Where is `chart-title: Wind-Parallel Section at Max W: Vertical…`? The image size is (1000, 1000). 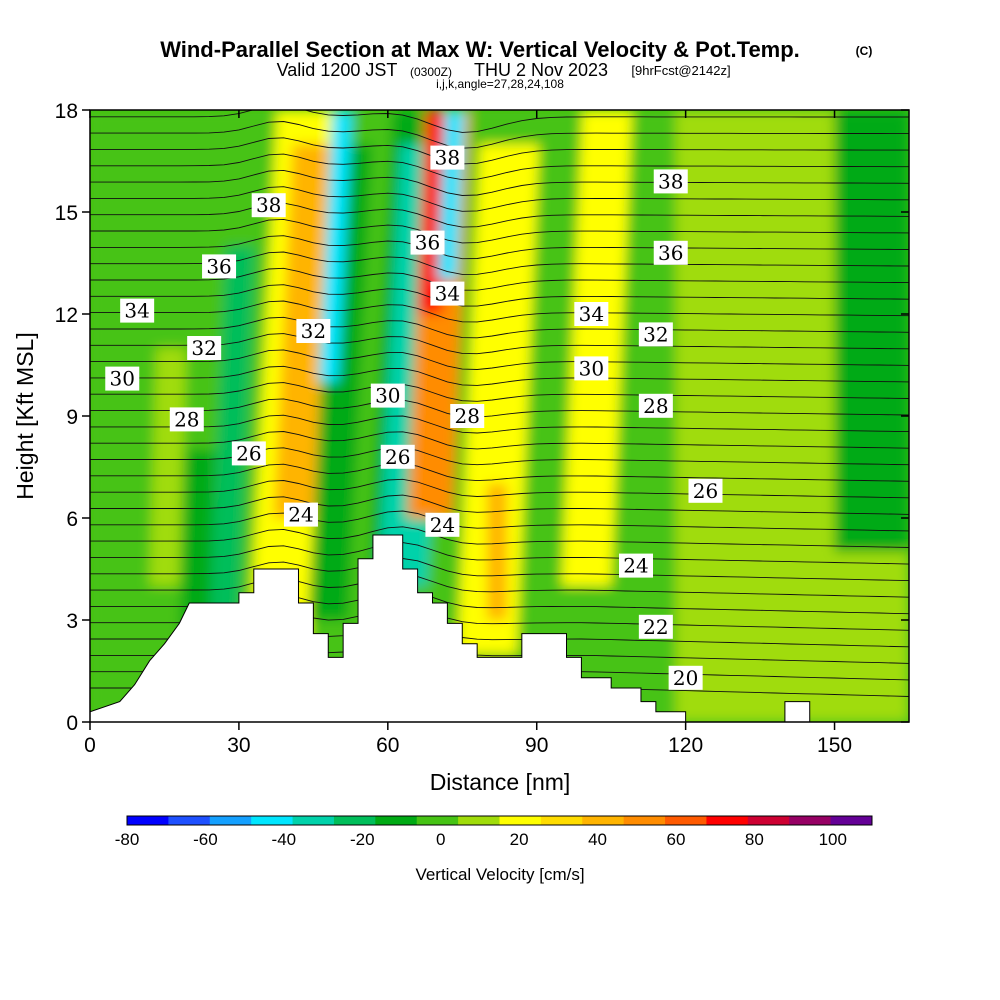 chart-title: Wind-Parallel Section at Max W: Vertical… is located at coordinates (480, 49).